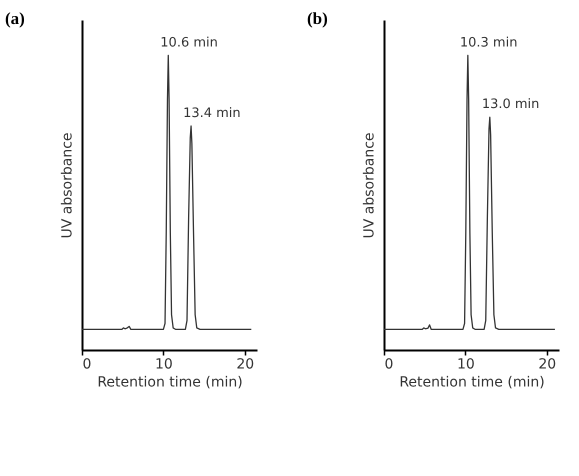 The height and width of the screenshot is (476, 579). I want to click on chart-title: (a), so click(15, 18).